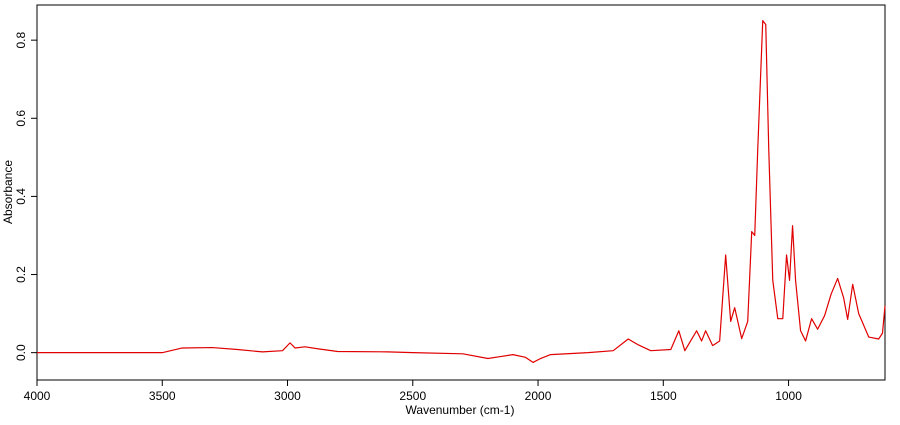  I want to click on x-tick-label: 2500, so click(412, 396).